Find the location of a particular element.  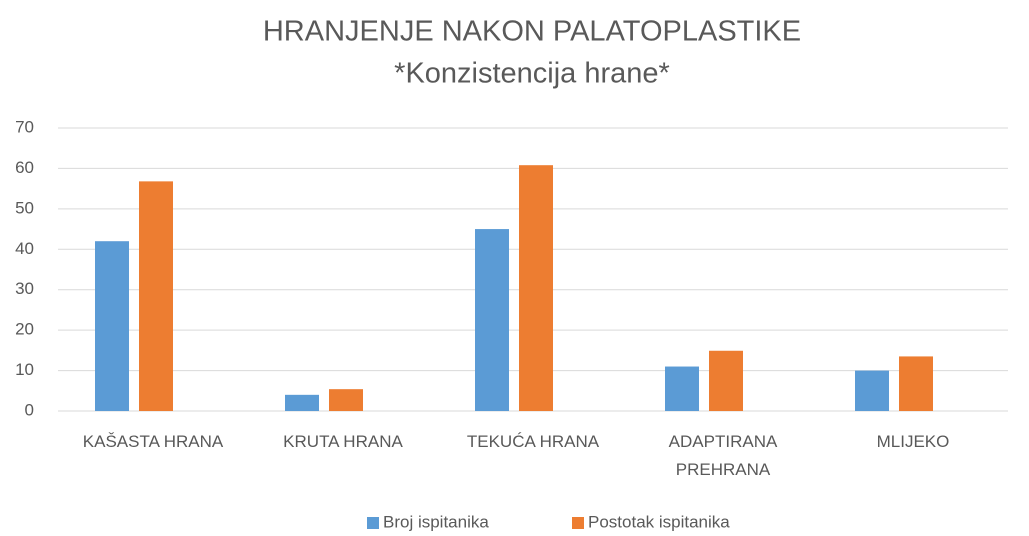

y-tick-label: 30 is located at coordinates (24, 288).